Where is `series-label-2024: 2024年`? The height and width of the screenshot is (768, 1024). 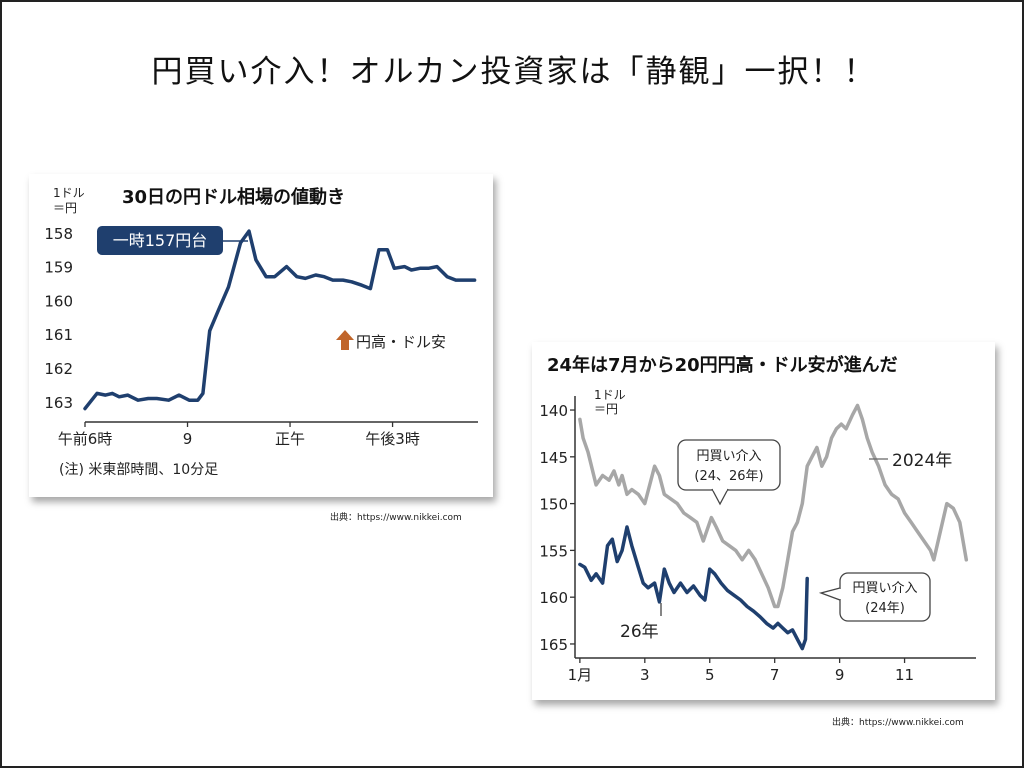 series-label-2024: 2024年 is located at coordinates (922, 461).